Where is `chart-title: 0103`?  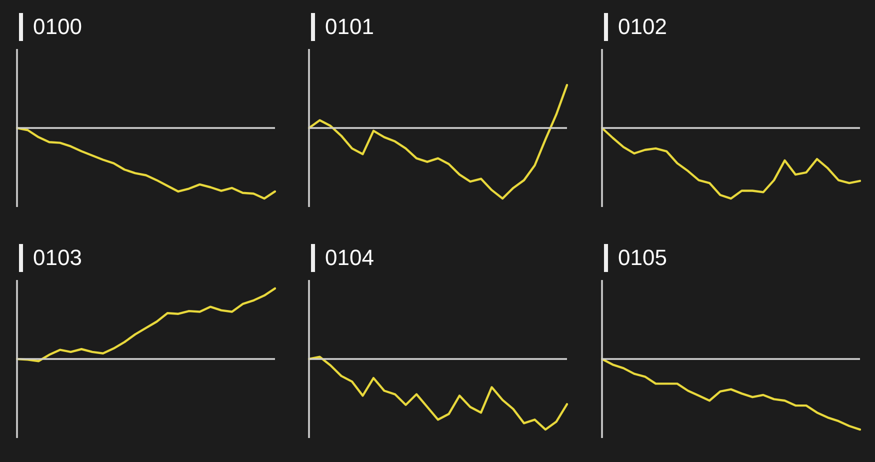
chart-title: 0103 is located at coordinates (57, 258).